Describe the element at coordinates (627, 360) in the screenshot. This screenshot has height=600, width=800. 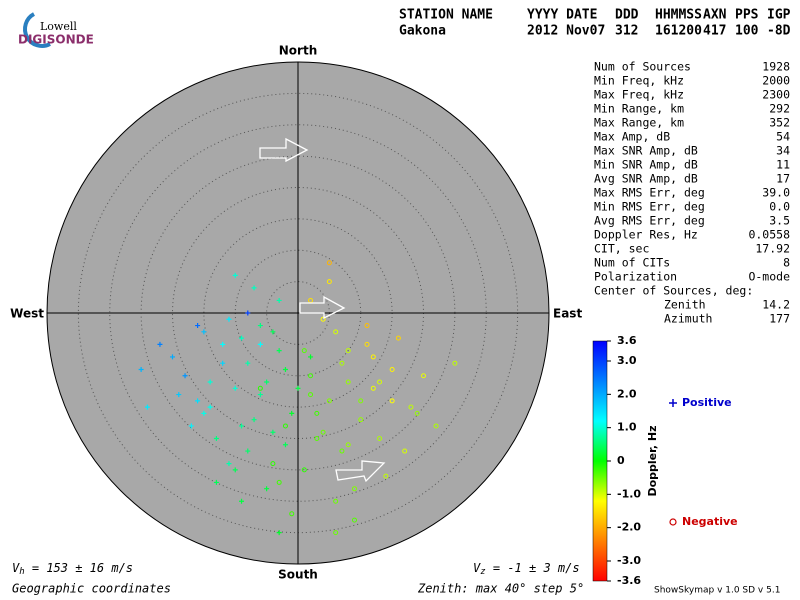
I see `colorbar-tick-label: 3.0` at that location.